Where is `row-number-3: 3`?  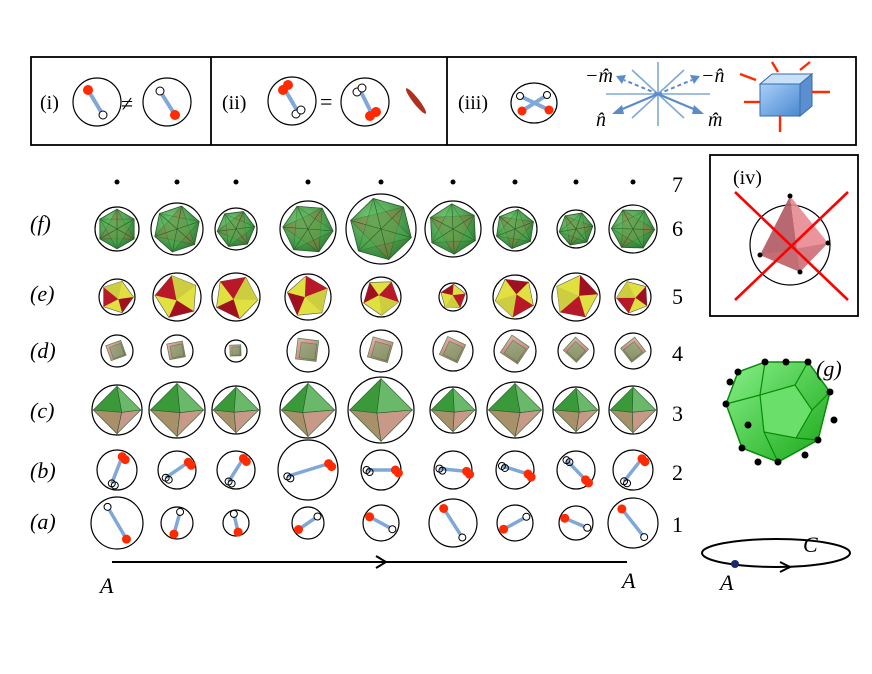 row-number-3: 3 is located at coordinates (677, 413).